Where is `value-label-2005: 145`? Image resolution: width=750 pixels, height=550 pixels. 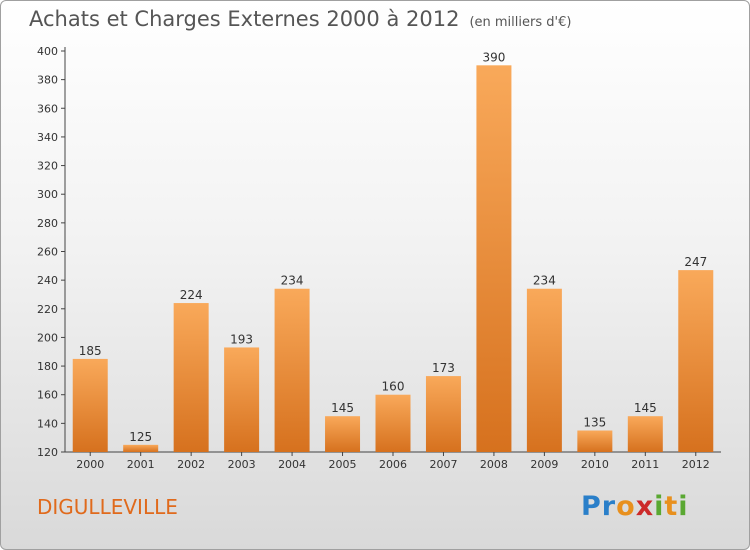 value-label-2005: 145 is located at coordinates (342, 408).